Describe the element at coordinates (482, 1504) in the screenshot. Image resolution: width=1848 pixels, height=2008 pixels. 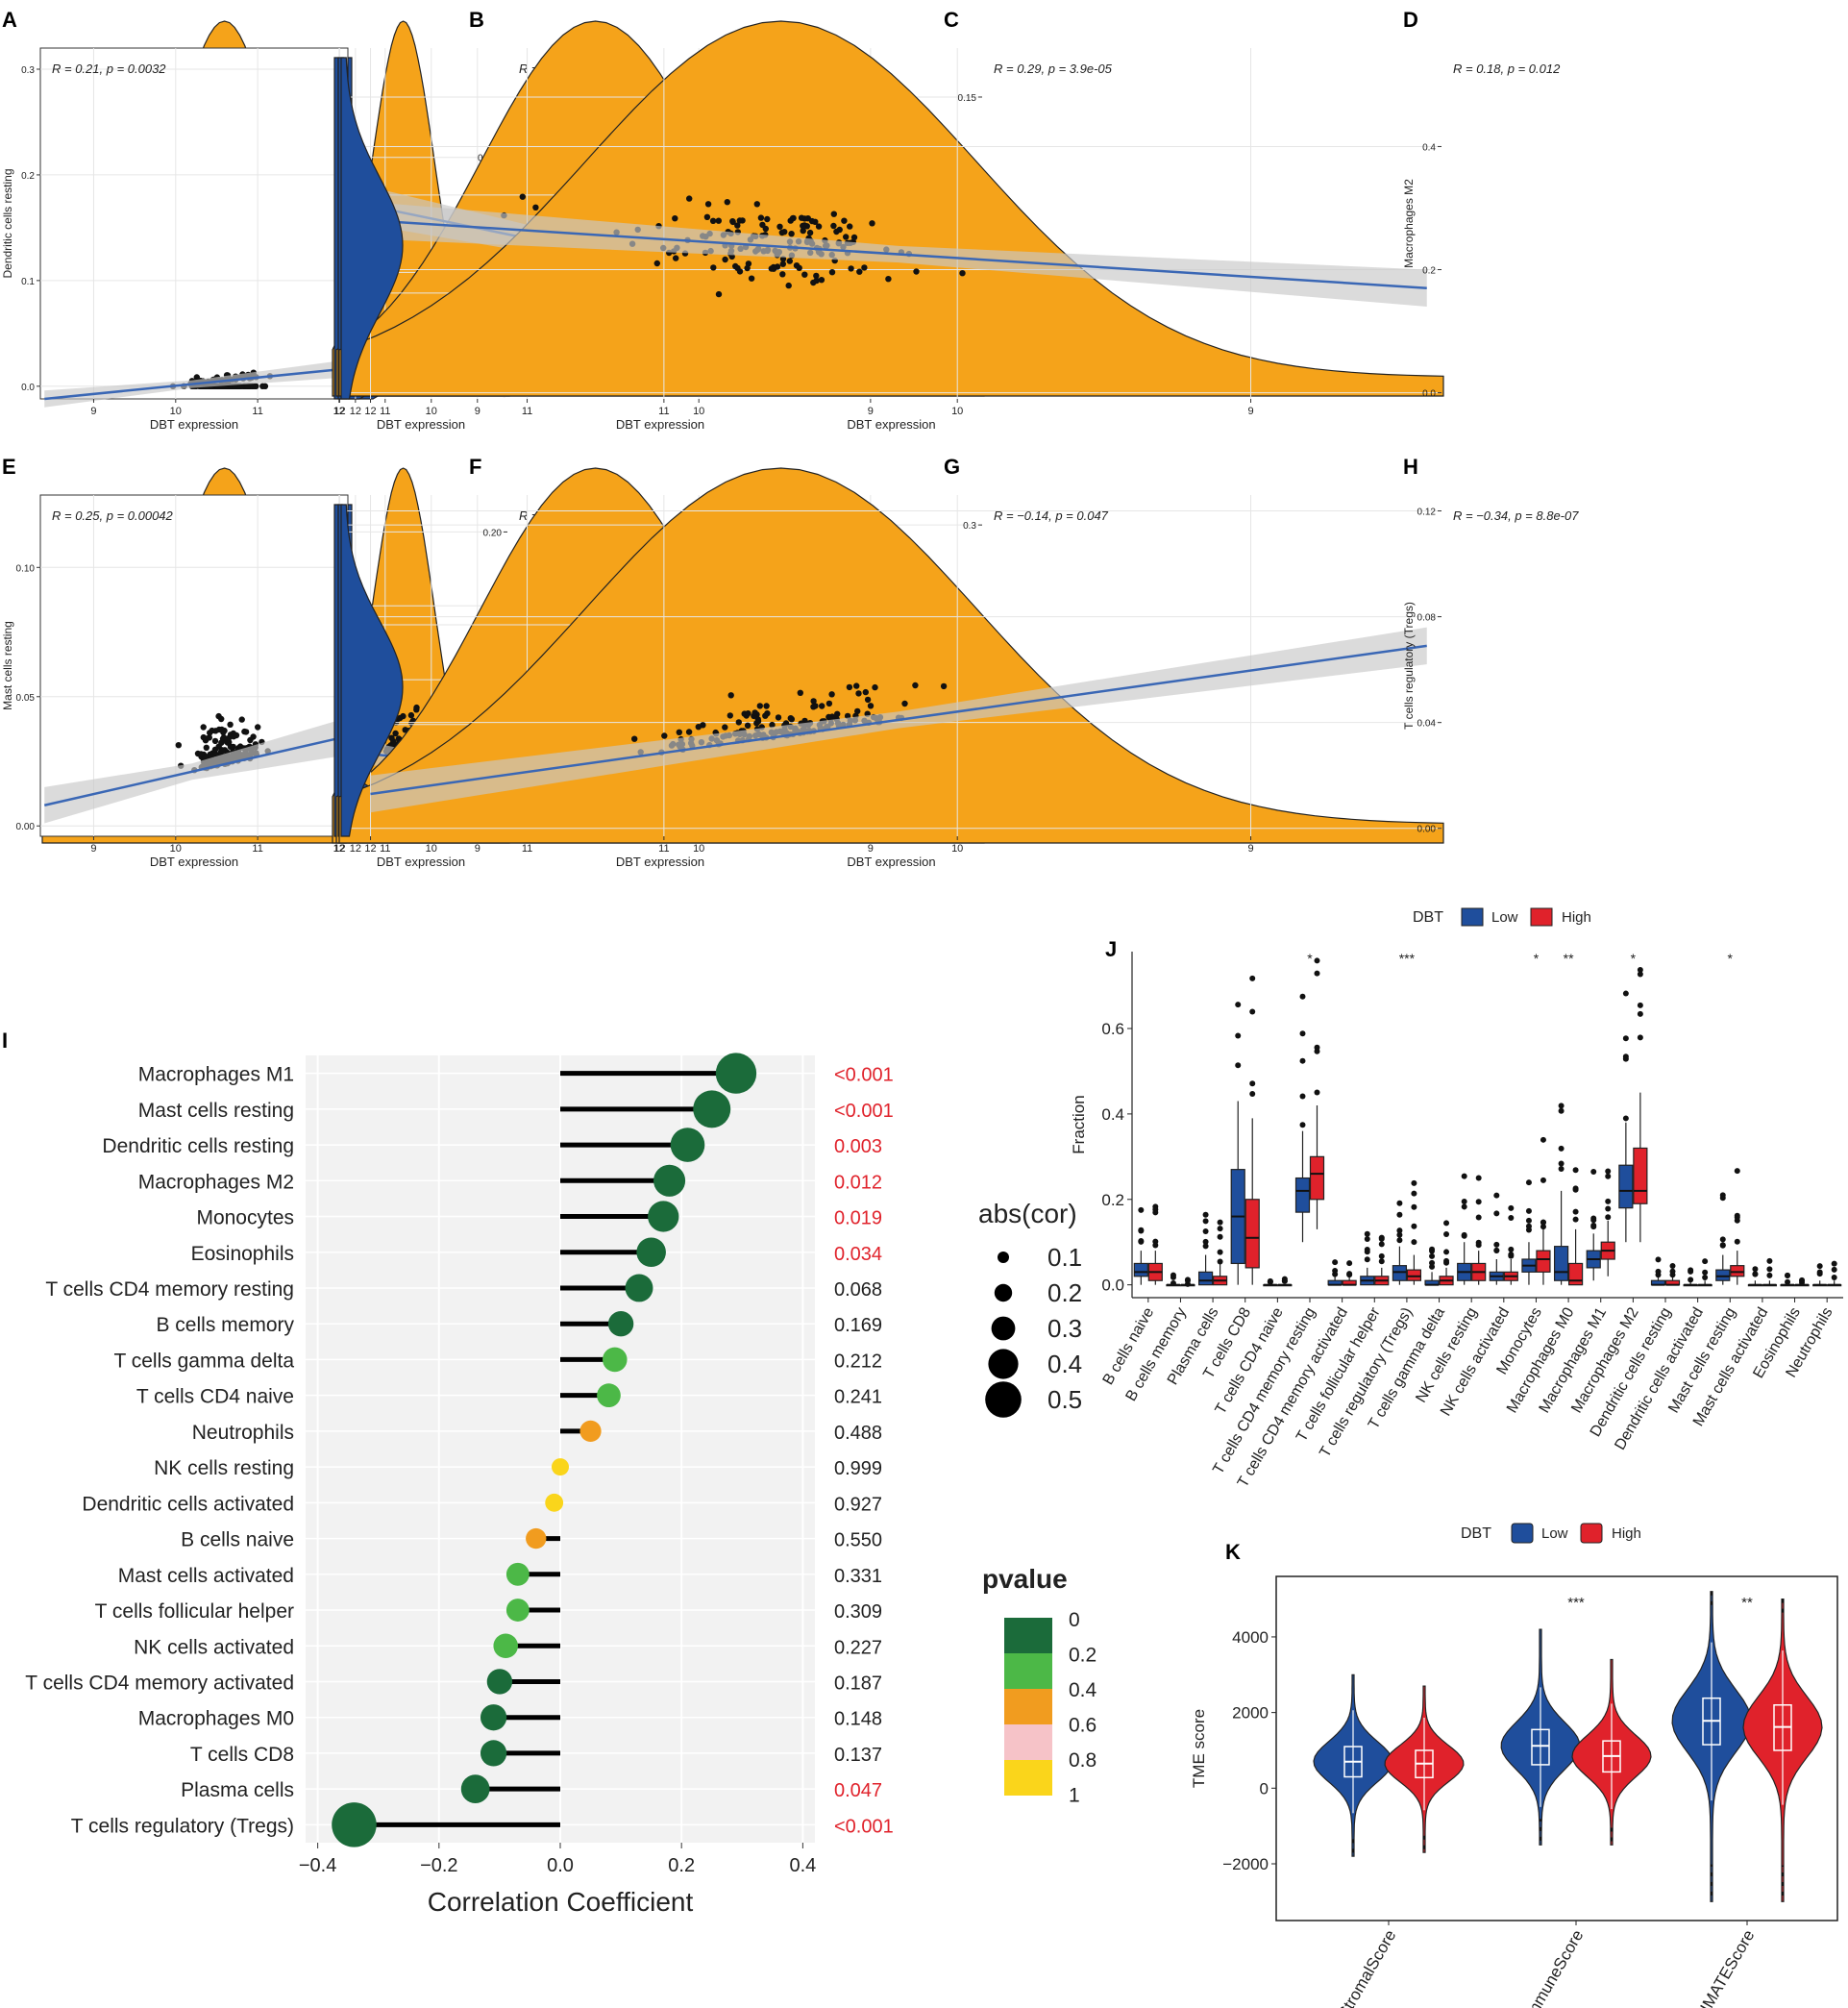
I see `lollipop-row: Dendritic cells activated 0.927` at that location.